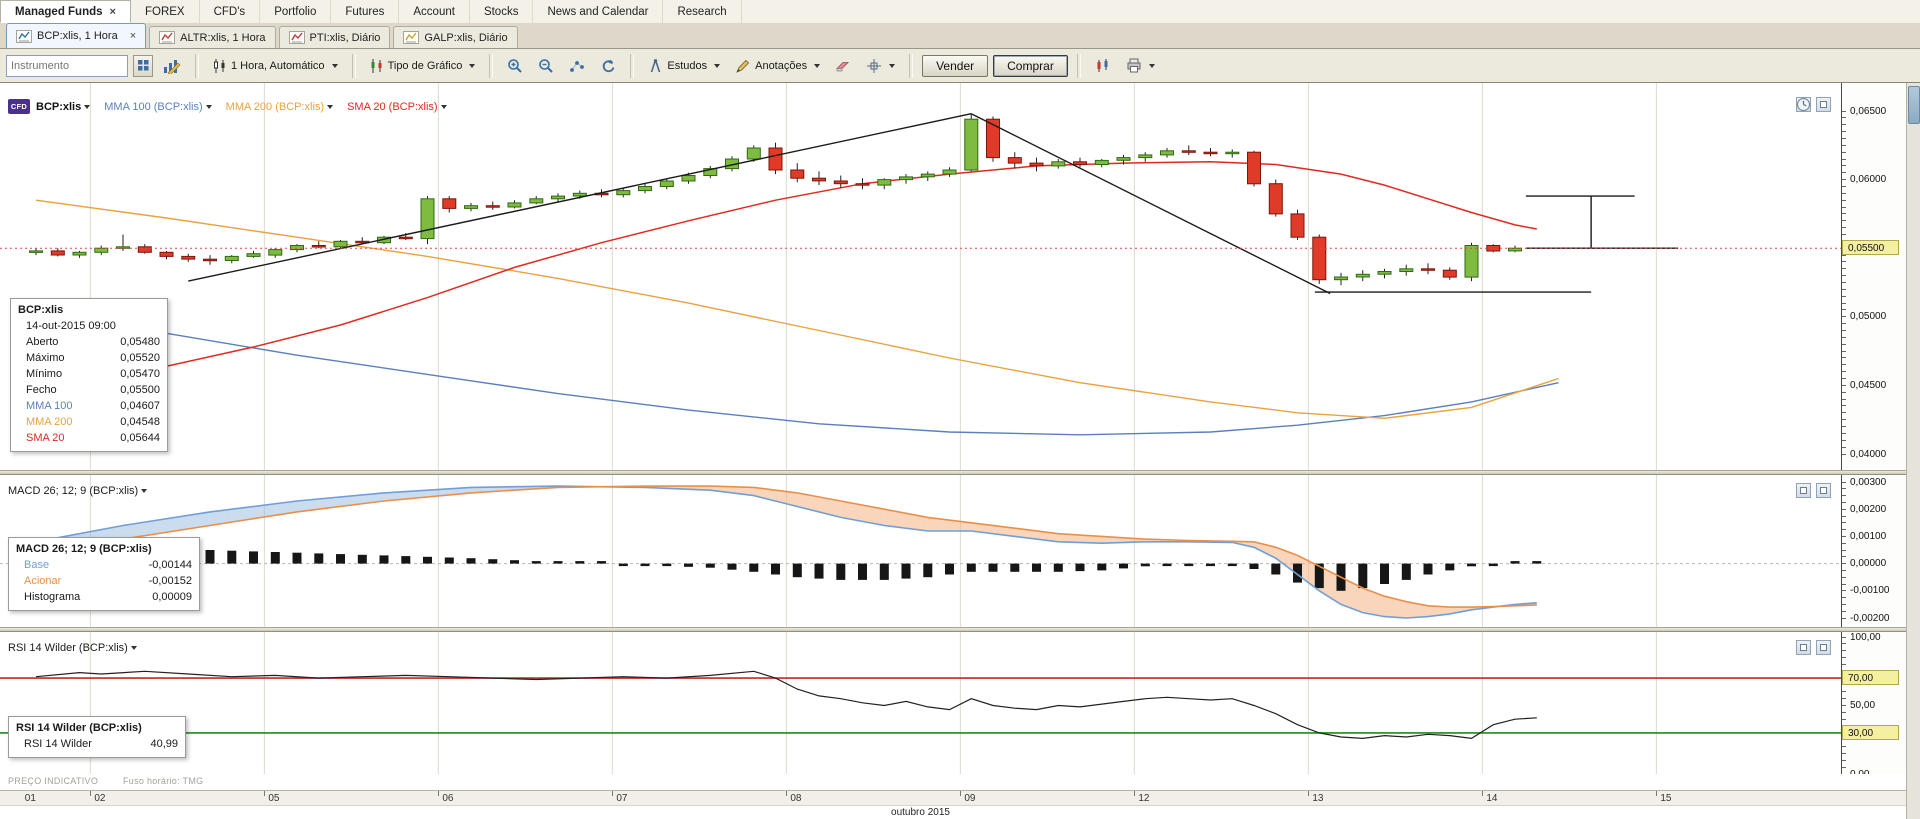  Describe the element at coordinates (1140, 65) in the screenshot. I see `print-dropdown` at that location.